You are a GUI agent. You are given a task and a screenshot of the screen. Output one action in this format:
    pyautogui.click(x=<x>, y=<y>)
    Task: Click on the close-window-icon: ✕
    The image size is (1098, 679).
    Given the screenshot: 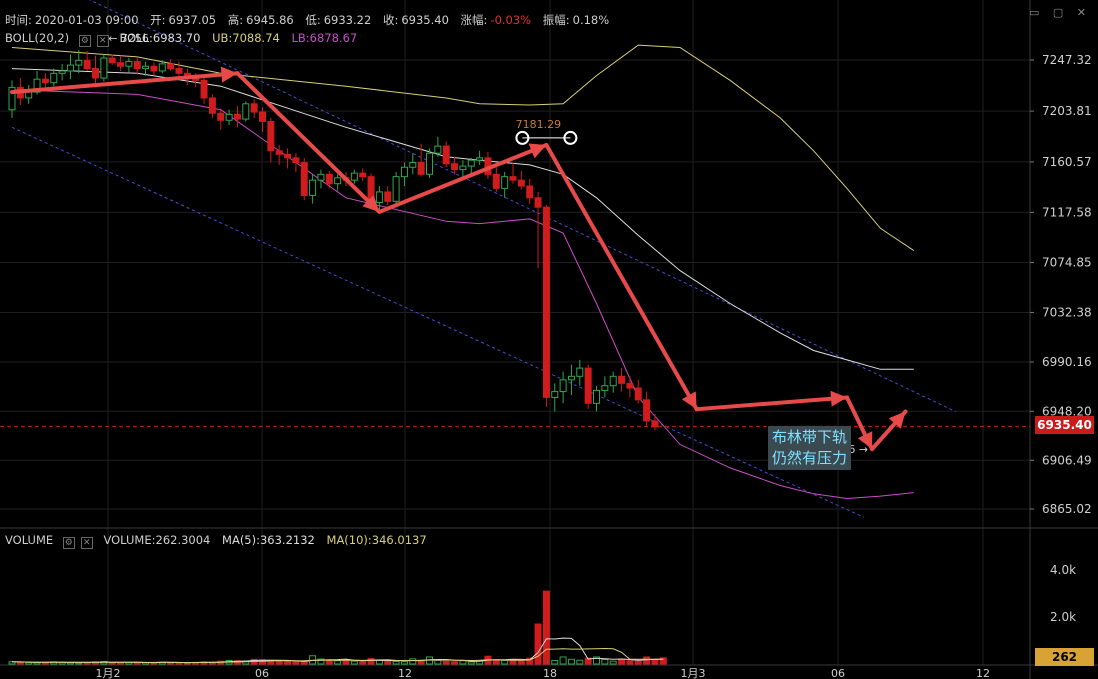 What is the action you would take?
    pyautogui.click(x=1081, y=12)
    